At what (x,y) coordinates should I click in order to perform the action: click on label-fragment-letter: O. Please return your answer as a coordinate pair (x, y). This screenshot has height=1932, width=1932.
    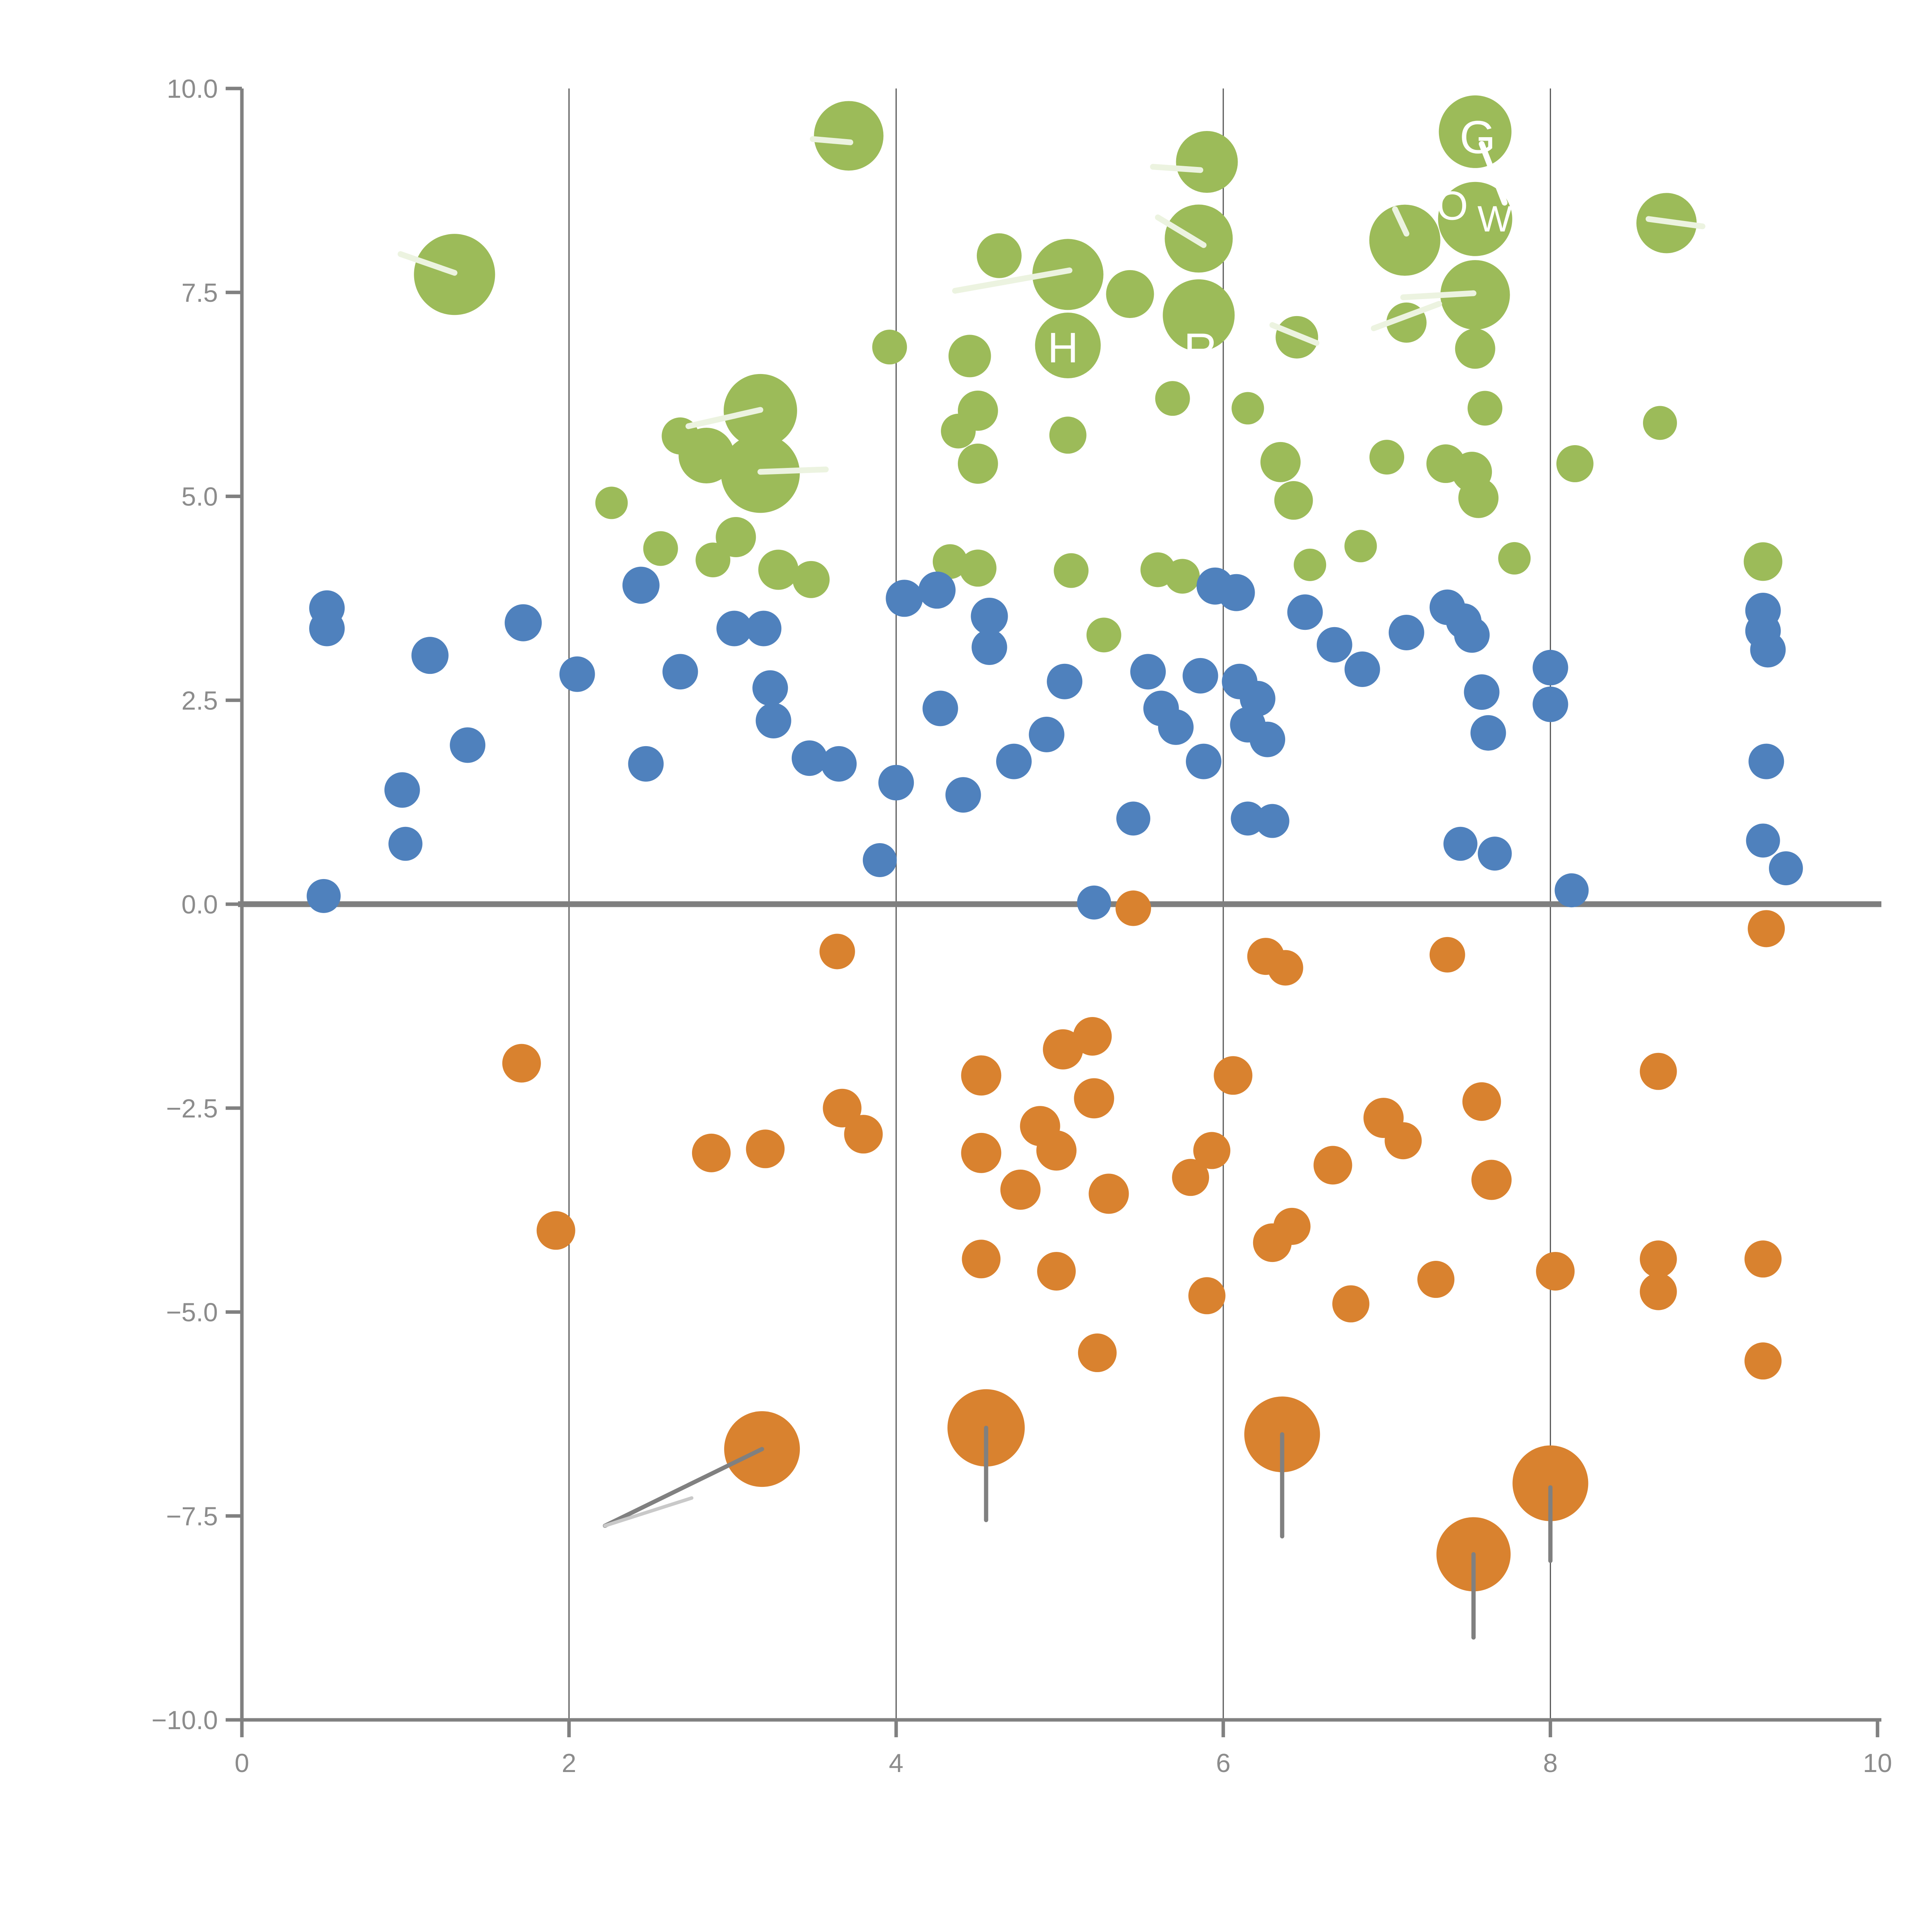
    Looking at the image, I should click on (1453, 205).